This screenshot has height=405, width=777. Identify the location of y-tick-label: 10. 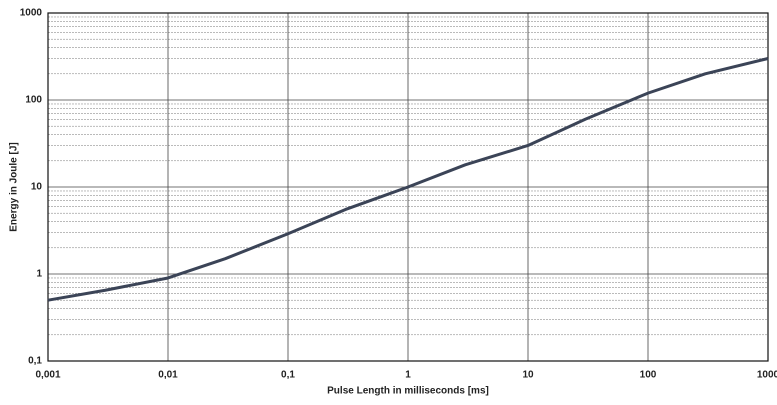
(37, 187).